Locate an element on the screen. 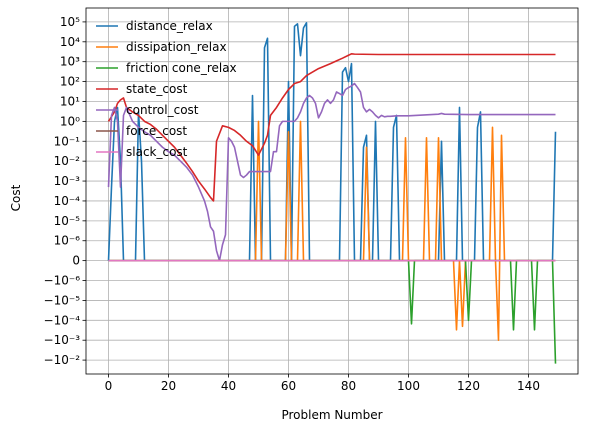  y-tick-label: 10¹ is located at coordinates (70, 101).